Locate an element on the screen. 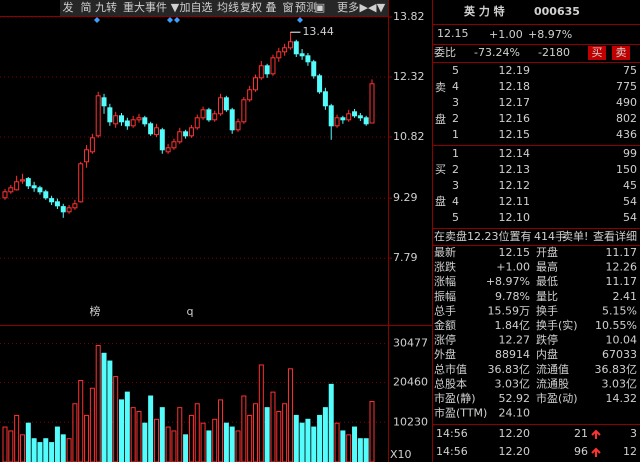  stat-label: 流通值 is located at coordinates (552, 369).